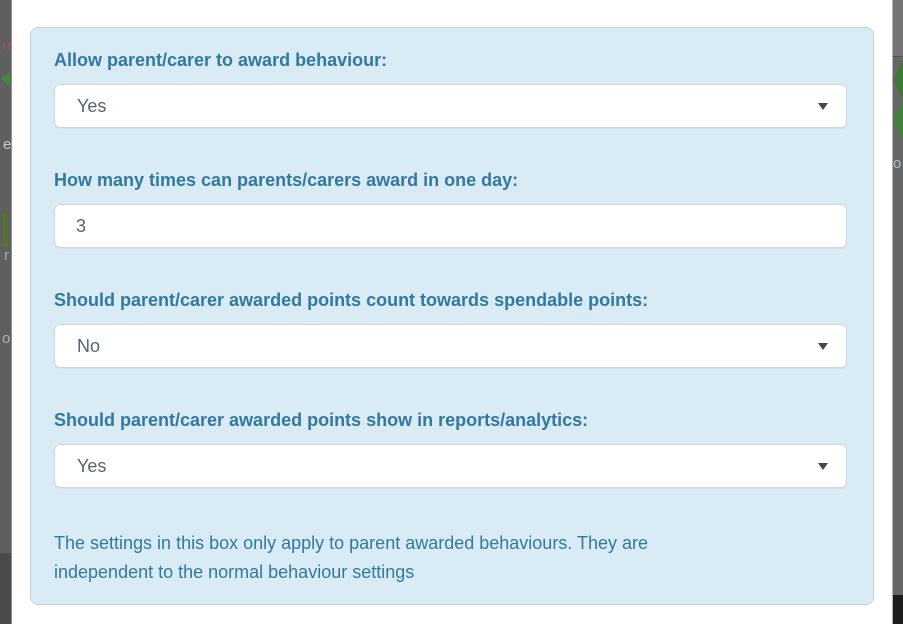 This screenshot has width=903, height=624. What do you see at coordinates (6, 255) in the screenshot?
I see `cropped-text-fragment: r` at bounding box center [6, 255].